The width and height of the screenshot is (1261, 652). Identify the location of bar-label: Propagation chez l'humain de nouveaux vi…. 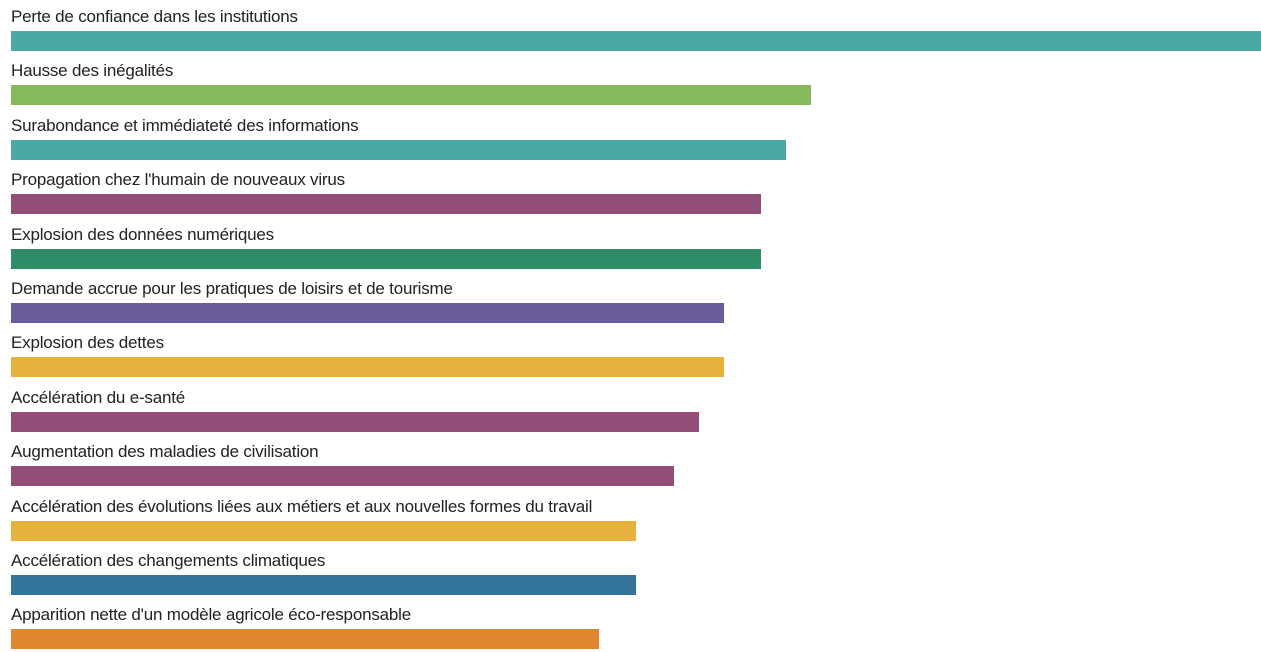
(178, 180).